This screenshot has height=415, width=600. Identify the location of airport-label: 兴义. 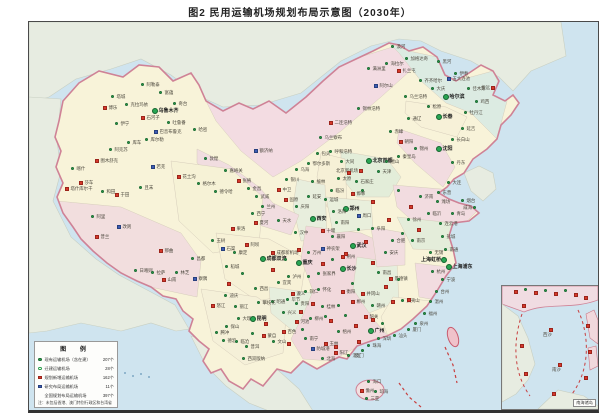
(292, 312).